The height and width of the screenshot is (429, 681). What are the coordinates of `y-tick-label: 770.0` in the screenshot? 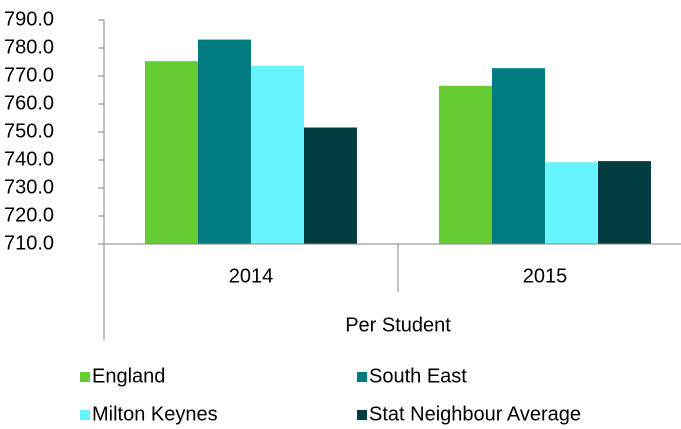 It's located at (29, 75).